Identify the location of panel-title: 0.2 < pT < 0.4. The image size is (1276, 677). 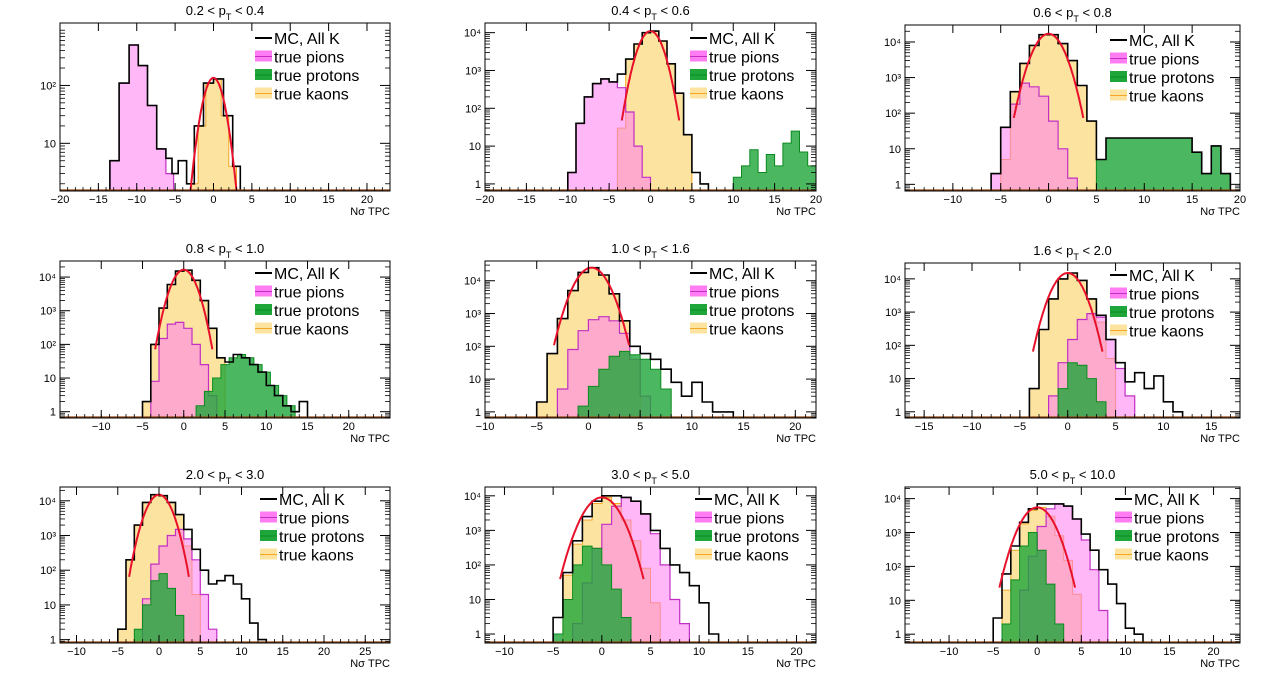
(225, 12).